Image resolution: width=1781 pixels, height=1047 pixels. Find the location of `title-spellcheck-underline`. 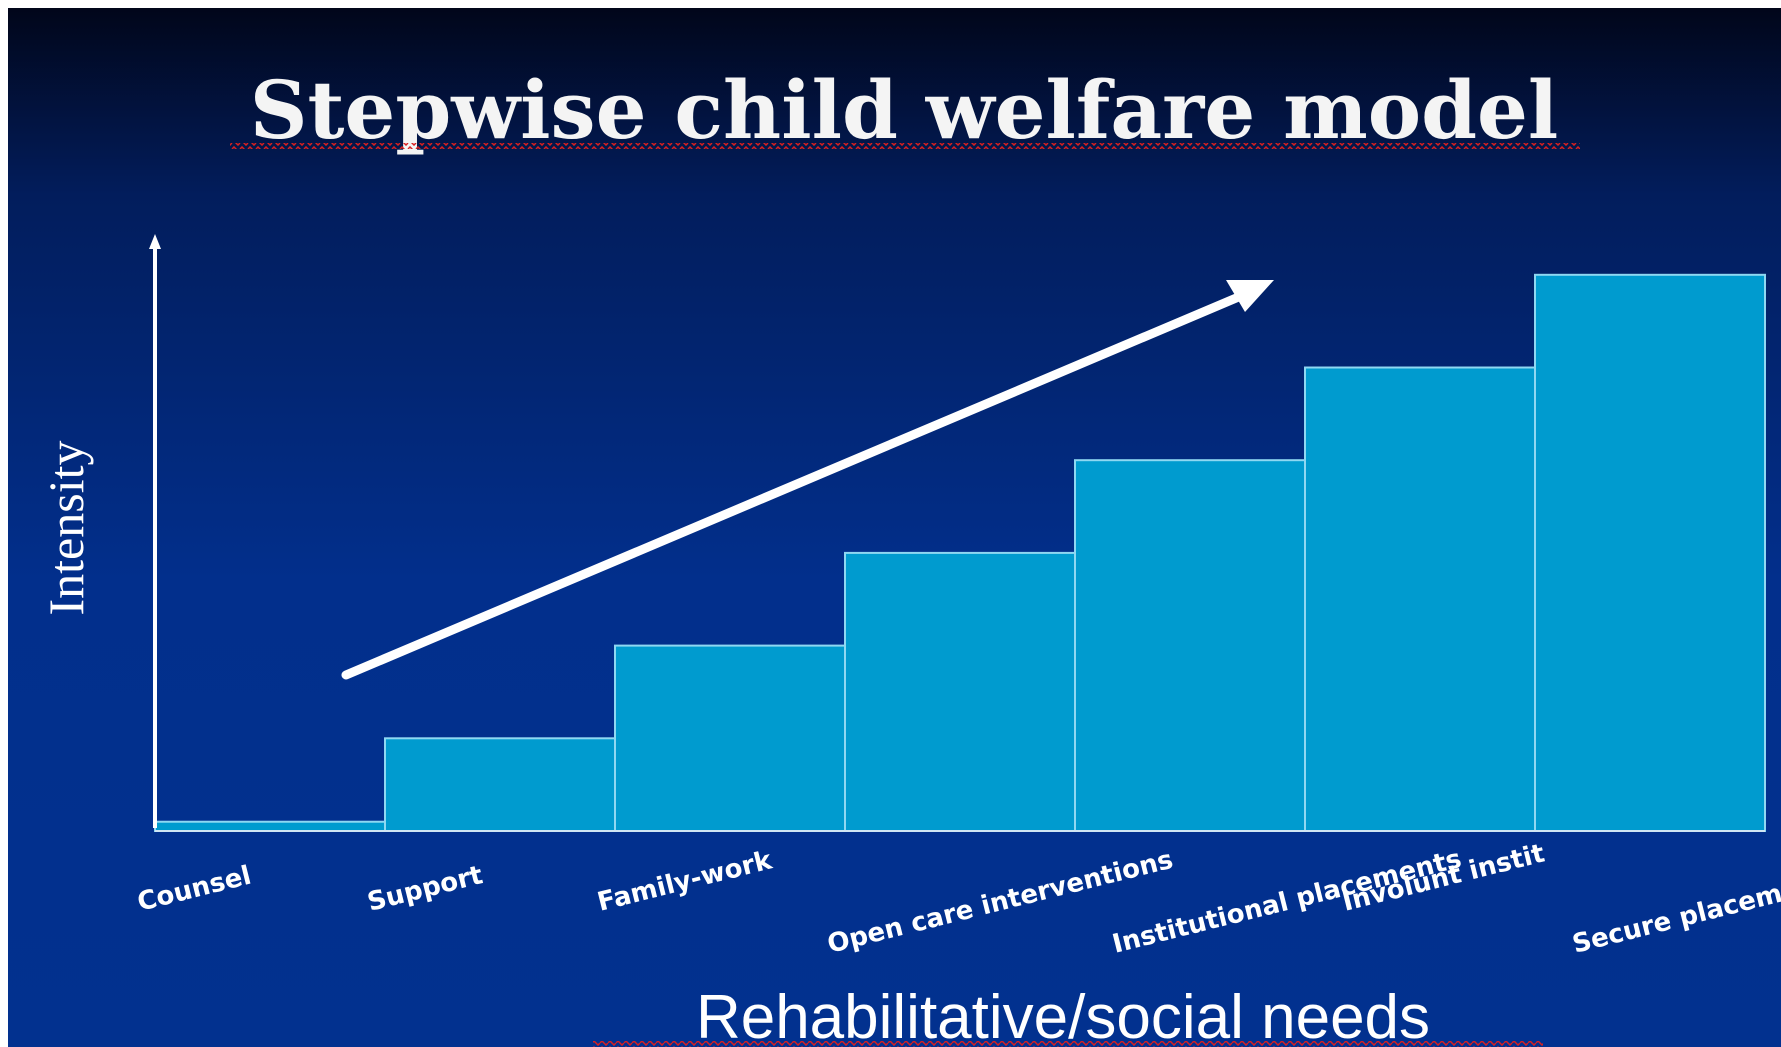

title-spellcheck-underline is located at coordinates (905, 146).